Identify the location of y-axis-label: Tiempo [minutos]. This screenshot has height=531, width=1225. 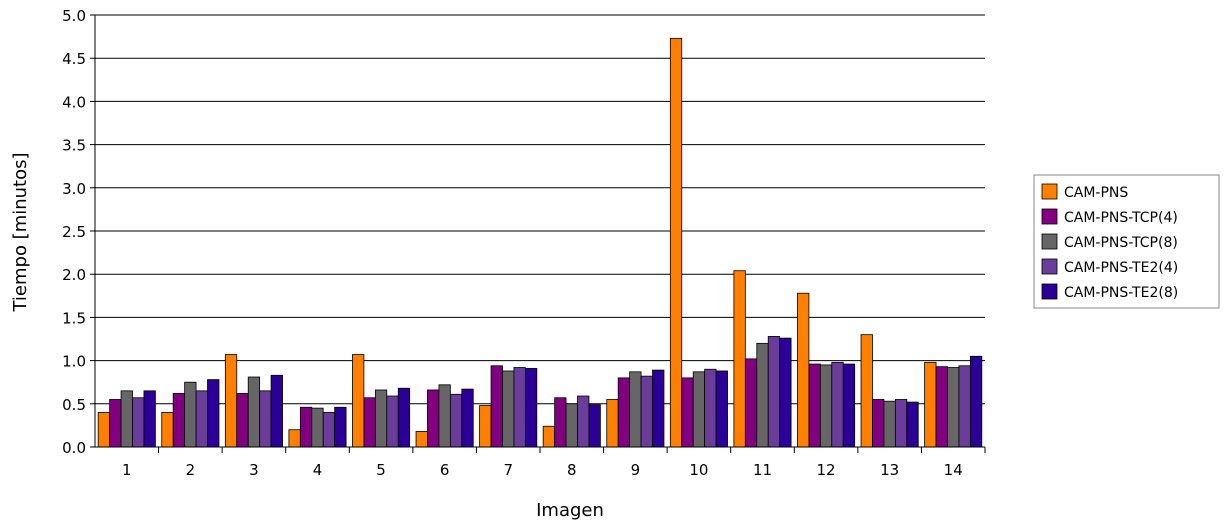
(20, 232).